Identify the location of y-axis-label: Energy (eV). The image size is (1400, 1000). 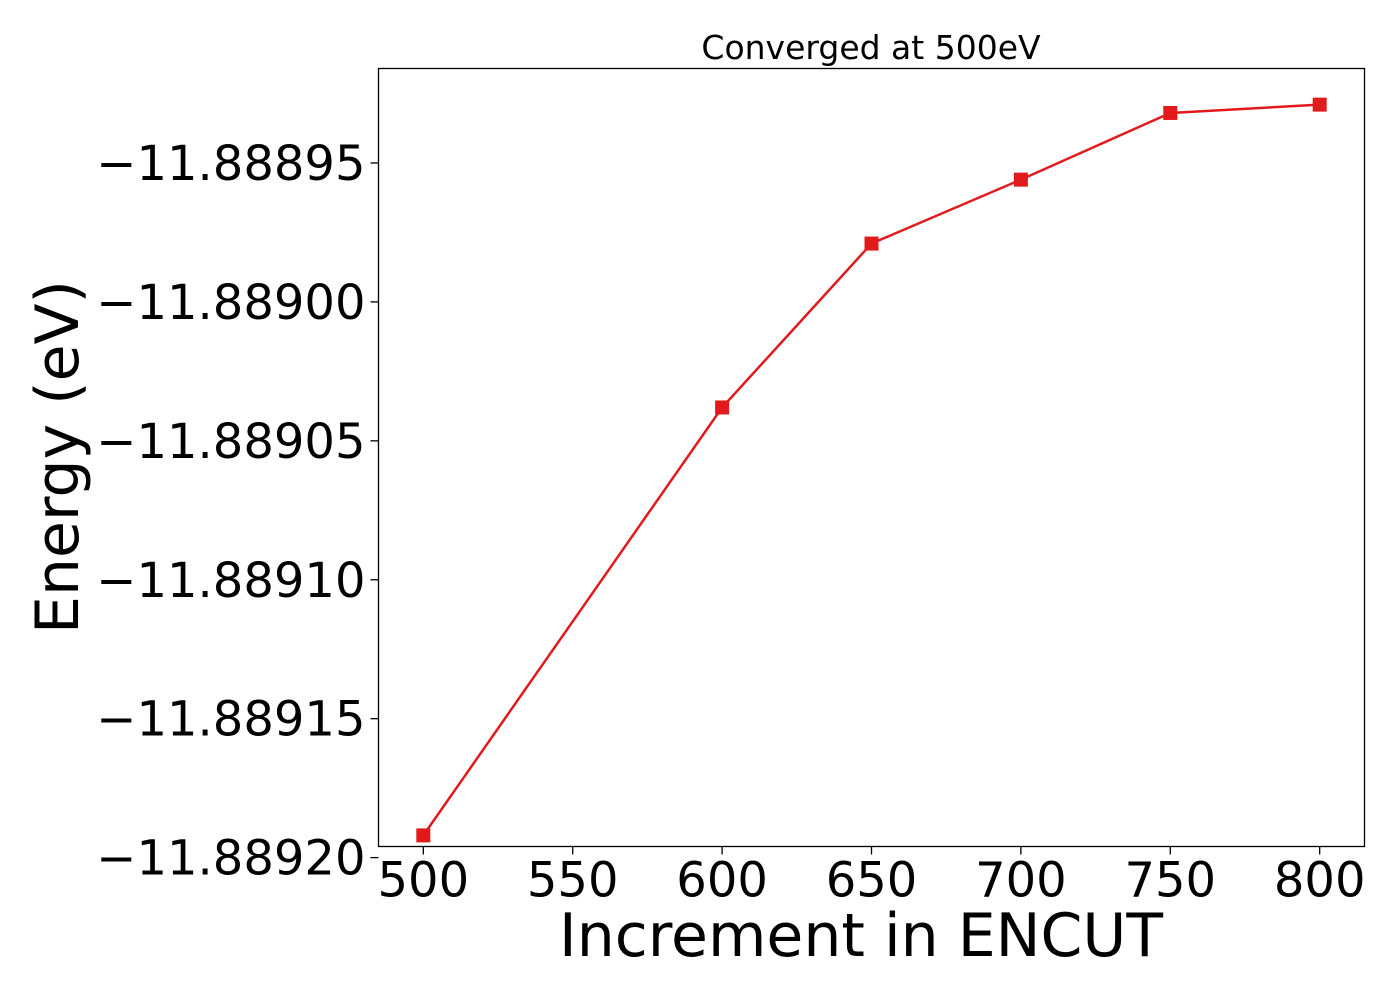
(58, 457).